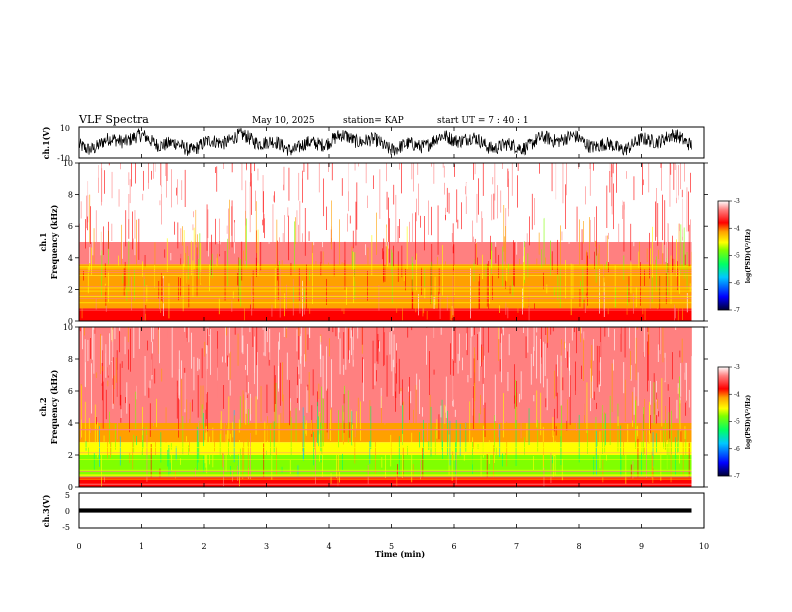  I want to click on ch1-spec-ytick-label: 10, so click(68, 163).